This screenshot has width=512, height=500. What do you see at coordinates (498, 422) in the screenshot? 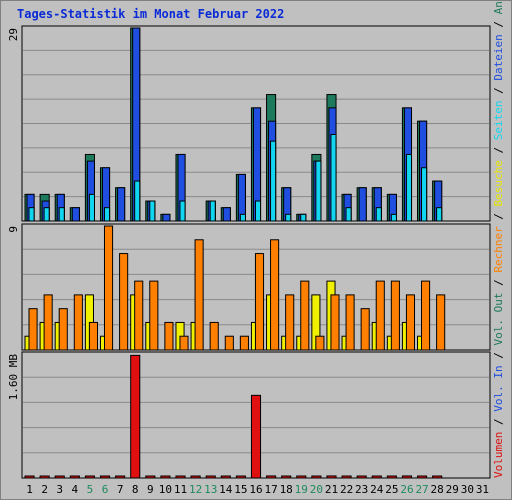
I see `legend-item-1: /` at bounding box center [498, 422].